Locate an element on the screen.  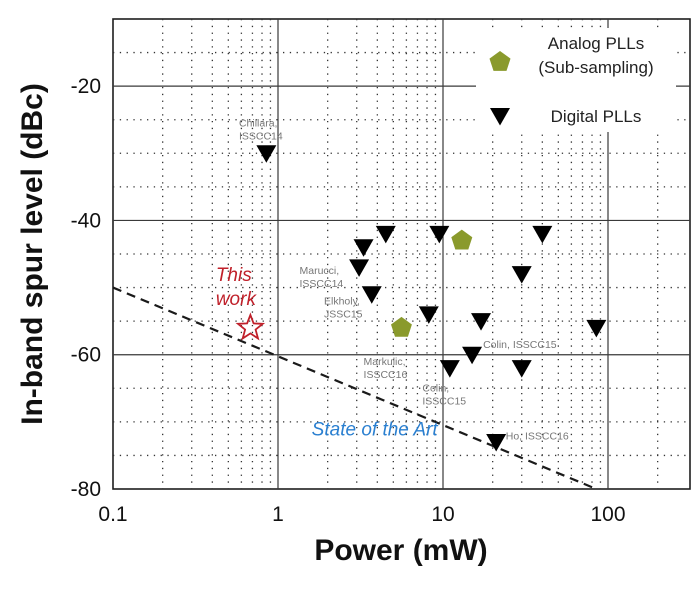
y-axis-title: In-band spur level (dBc) is located at coordinates (32, 254).